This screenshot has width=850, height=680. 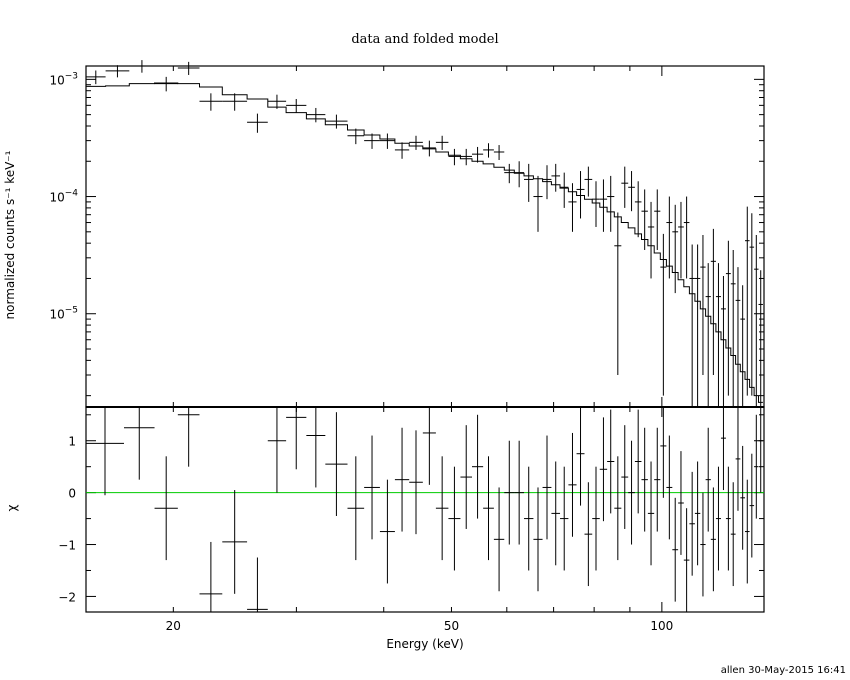 What do you see at coordinates (63, 197) in the screenshot?
I see `y-tick-label: 10⁻⁴` at bounding box center [63, 197].